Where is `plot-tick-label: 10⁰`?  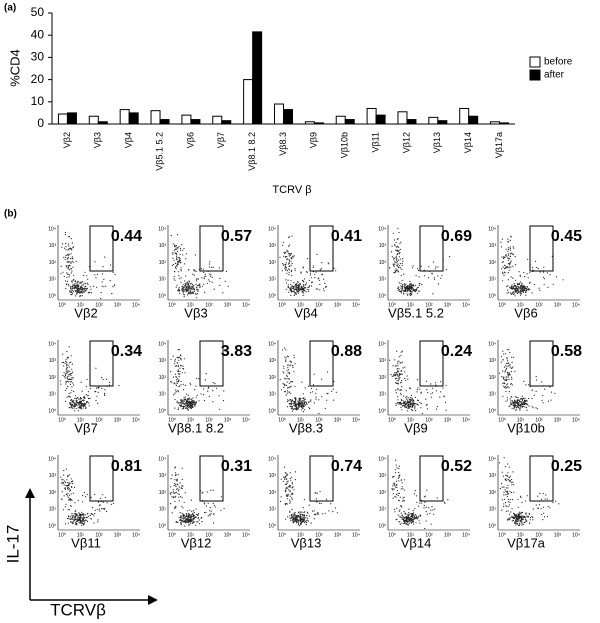
plot-tick-label: 10⁰ is located at coordinates (492, 411).